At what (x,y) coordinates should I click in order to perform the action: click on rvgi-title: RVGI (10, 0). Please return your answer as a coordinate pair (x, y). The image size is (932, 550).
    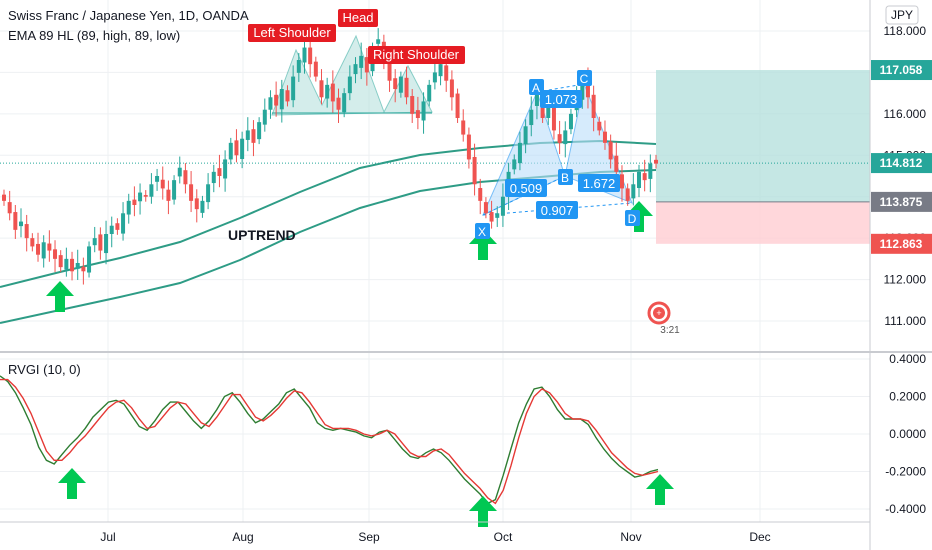
    Looking at the image, I should click on (44, 369).